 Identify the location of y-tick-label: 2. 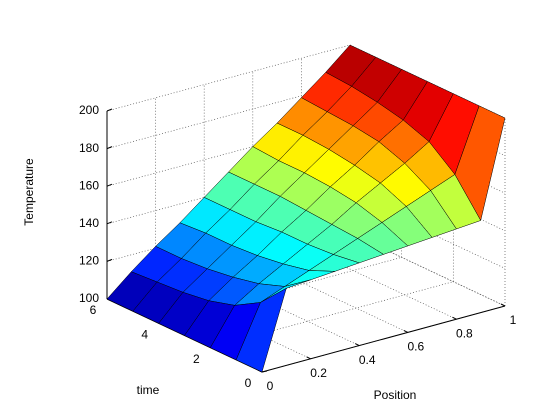
(196, 359).